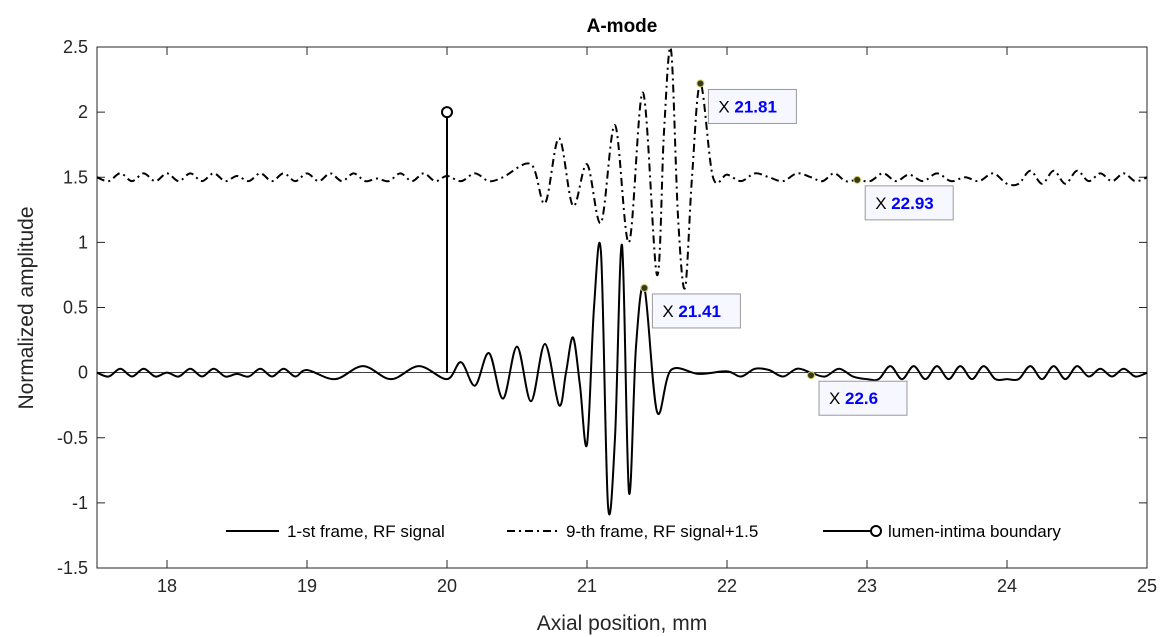 The height and width of the screenshot is (637, 1163). Describe the element at coordinates (72, 568) in the screenshot. I see `y-tick-label: -1.5` at that location.